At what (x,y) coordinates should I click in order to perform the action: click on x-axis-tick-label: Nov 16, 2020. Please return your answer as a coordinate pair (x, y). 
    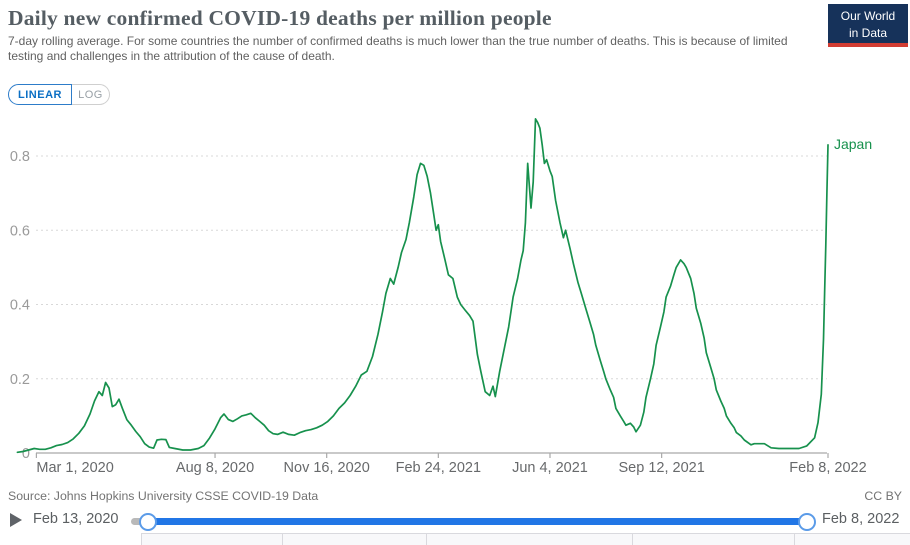
    Looking at the image, I should click on (327, 468).